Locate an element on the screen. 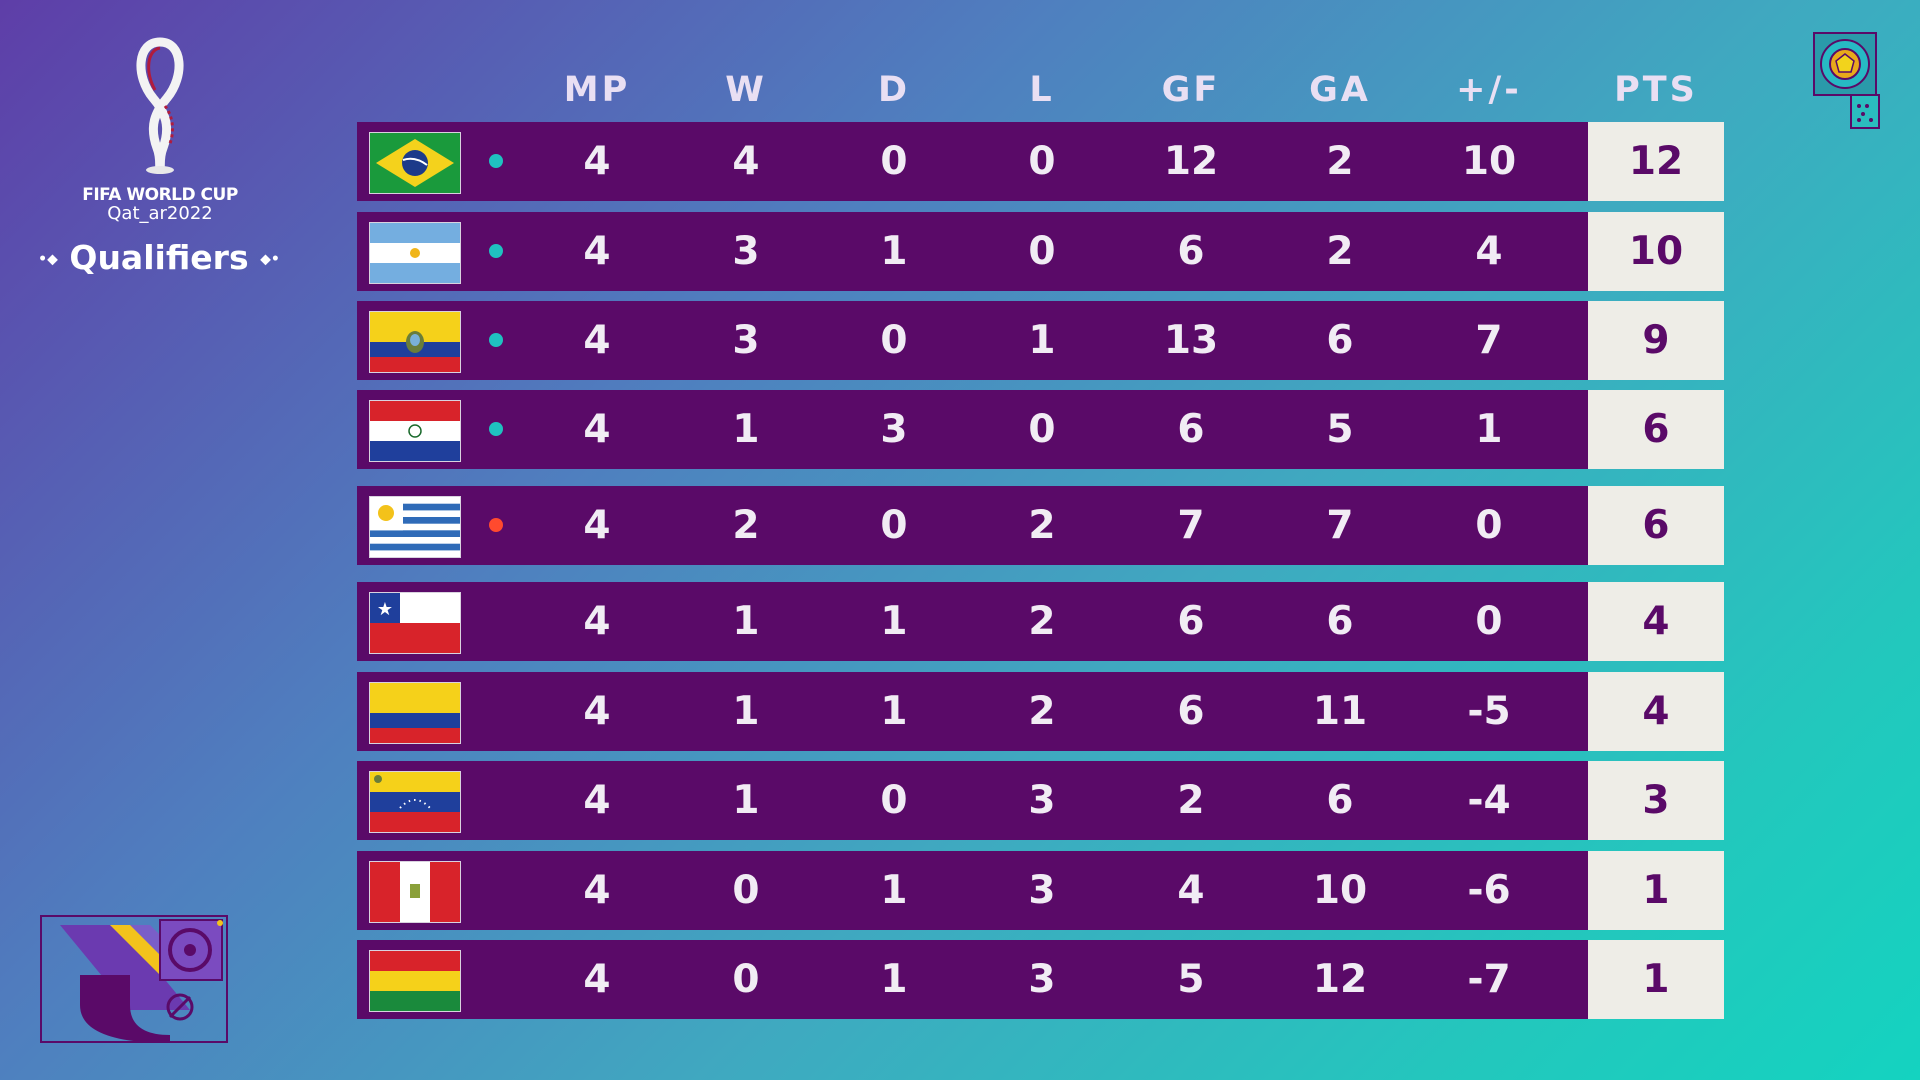 Image resolution: width=1920 pixels, height=1080 pixels. logo-line-1: FIFA WORLD CUP is located at coordinates (160, 195).